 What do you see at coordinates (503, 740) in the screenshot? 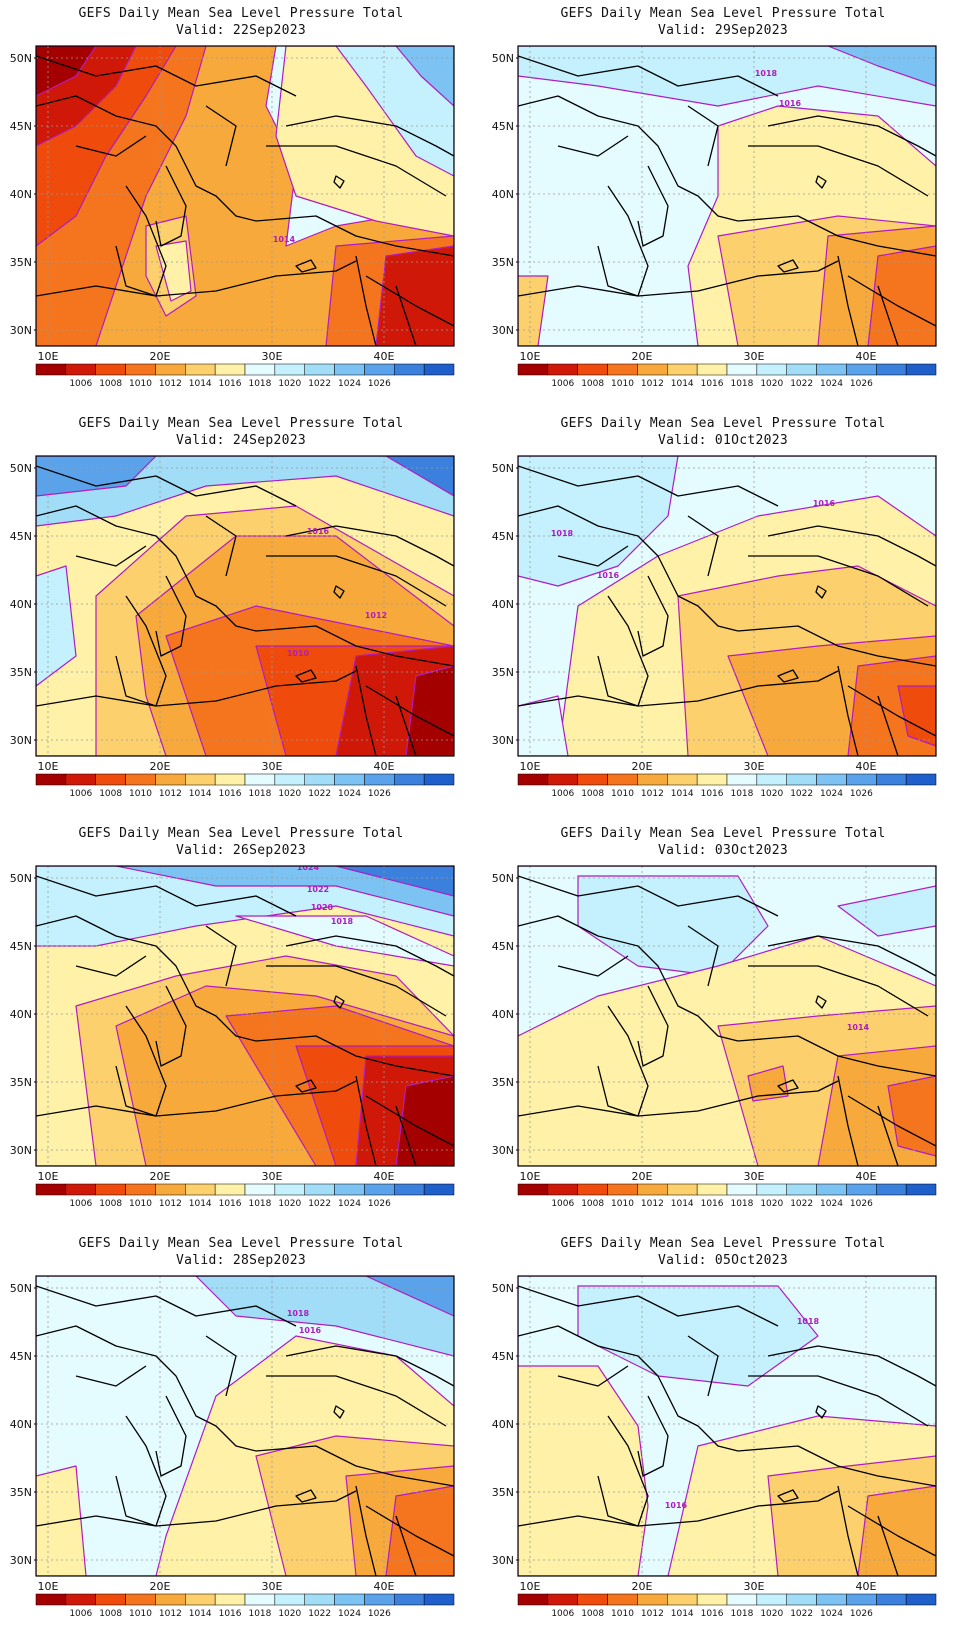
I see `latitude-label: 30N` at bounding box center [503, 740].